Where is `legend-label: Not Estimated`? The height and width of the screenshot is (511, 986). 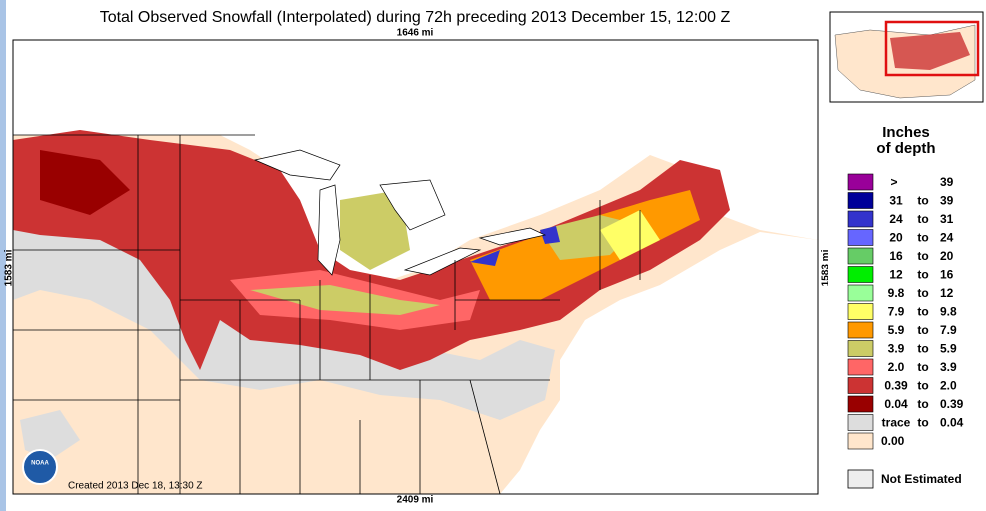
legend-label: Not Estimated is located at coordinates (921, 479).